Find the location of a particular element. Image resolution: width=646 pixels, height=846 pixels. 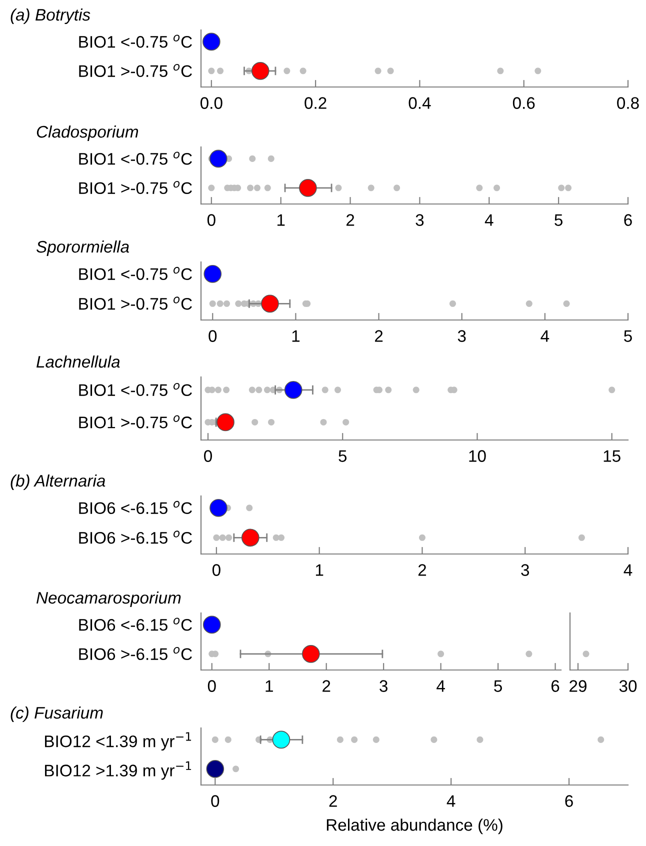

x-tick-label: 15 is located at coordinates (612, 456).